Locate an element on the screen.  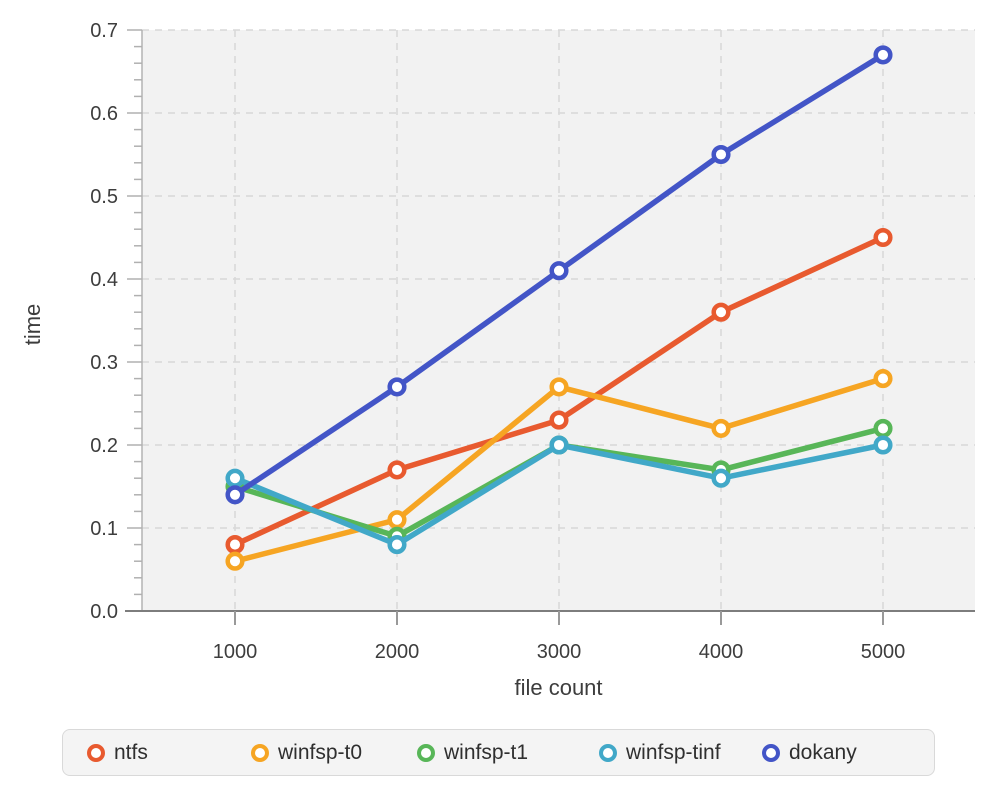
legend-item-dokany: dokany is located at coordinates (848, 753).